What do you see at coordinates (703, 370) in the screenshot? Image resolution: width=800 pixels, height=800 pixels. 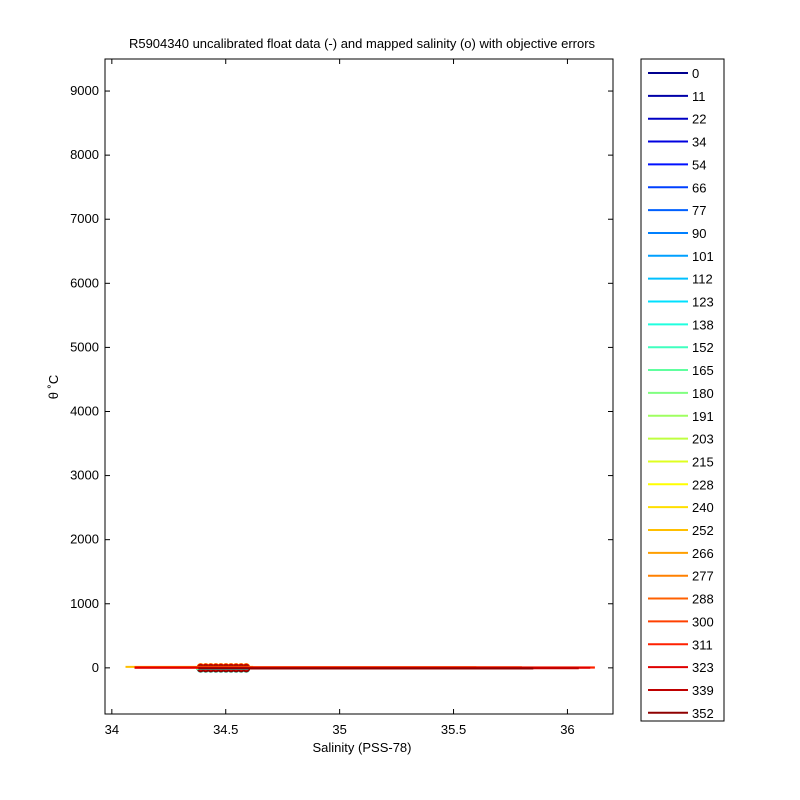 I see `legend-label: 165` at bounding box center [703, 370].